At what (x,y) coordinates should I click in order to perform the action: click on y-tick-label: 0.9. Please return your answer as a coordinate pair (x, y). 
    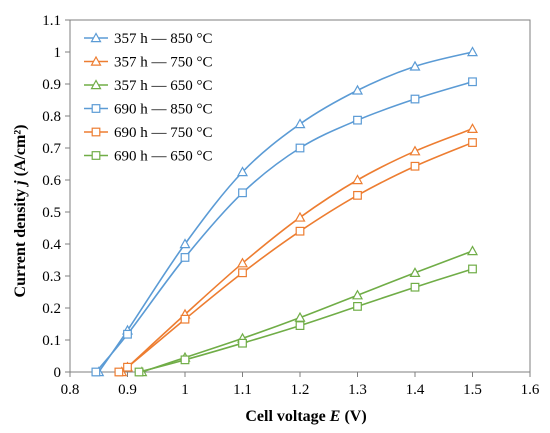
    Looking at the image, I should click on (51, 85).